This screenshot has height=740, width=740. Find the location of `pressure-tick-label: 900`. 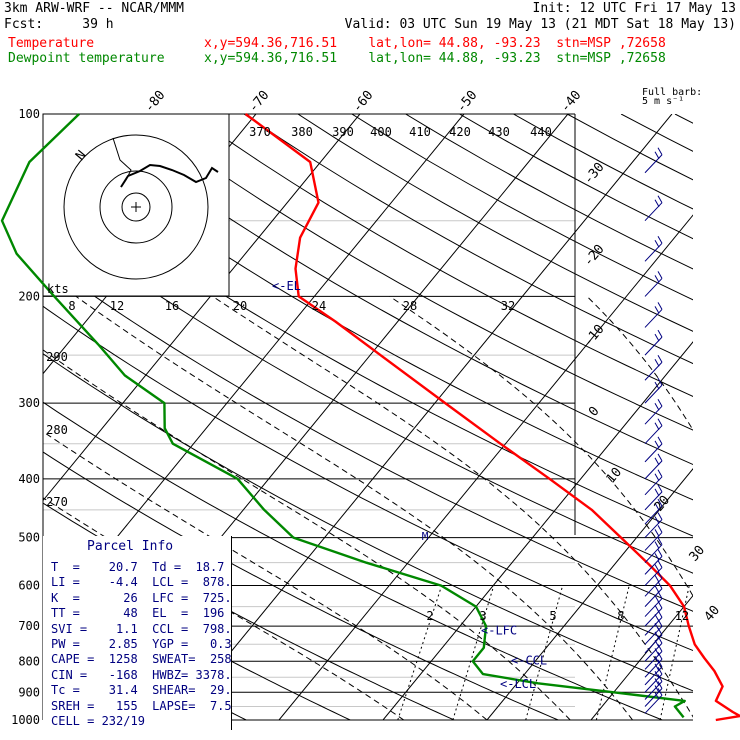

pressure-tick-label: 900 is located at coordinates (29, 692).